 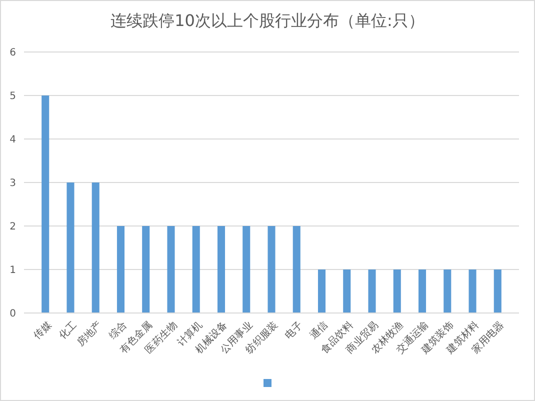 I want to click on y-tick-label: 2, so click(x=13, y=227).